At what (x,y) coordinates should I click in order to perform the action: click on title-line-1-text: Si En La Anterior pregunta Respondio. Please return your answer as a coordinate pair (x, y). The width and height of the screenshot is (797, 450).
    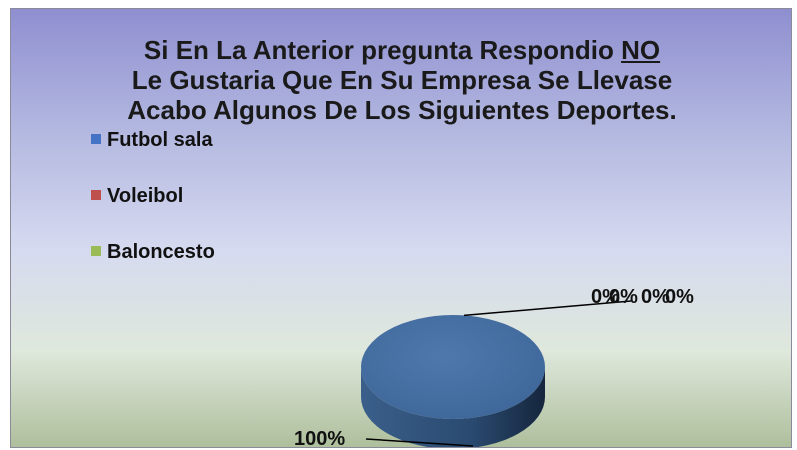
    Looking at the image, I should click on (382, 50).